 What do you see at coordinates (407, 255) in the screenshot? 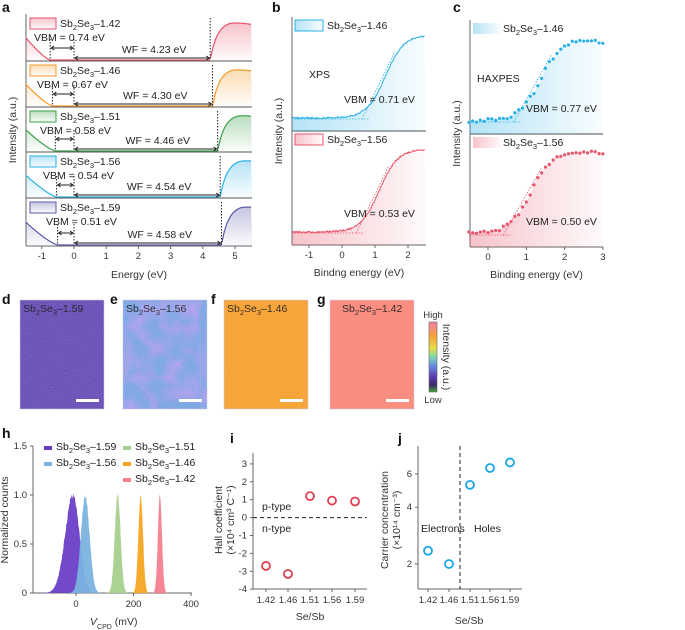
I see `b-x-tick-label: 2` at bounding box center [407, 255].